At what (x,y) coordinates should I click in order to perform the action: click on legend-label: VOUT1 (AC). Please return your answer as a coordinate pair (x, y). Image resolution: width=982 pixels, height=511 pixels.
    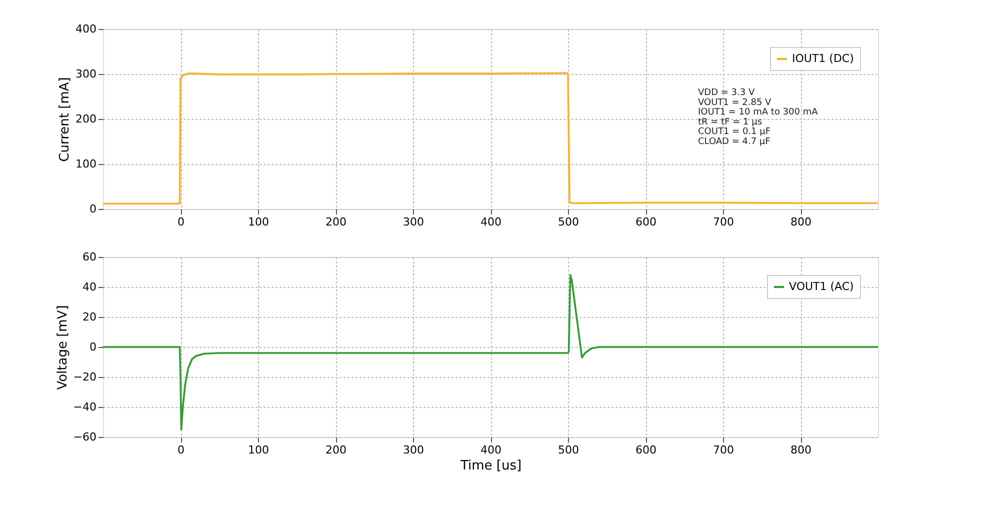
    Looking at the image, I should click on (821, 286).